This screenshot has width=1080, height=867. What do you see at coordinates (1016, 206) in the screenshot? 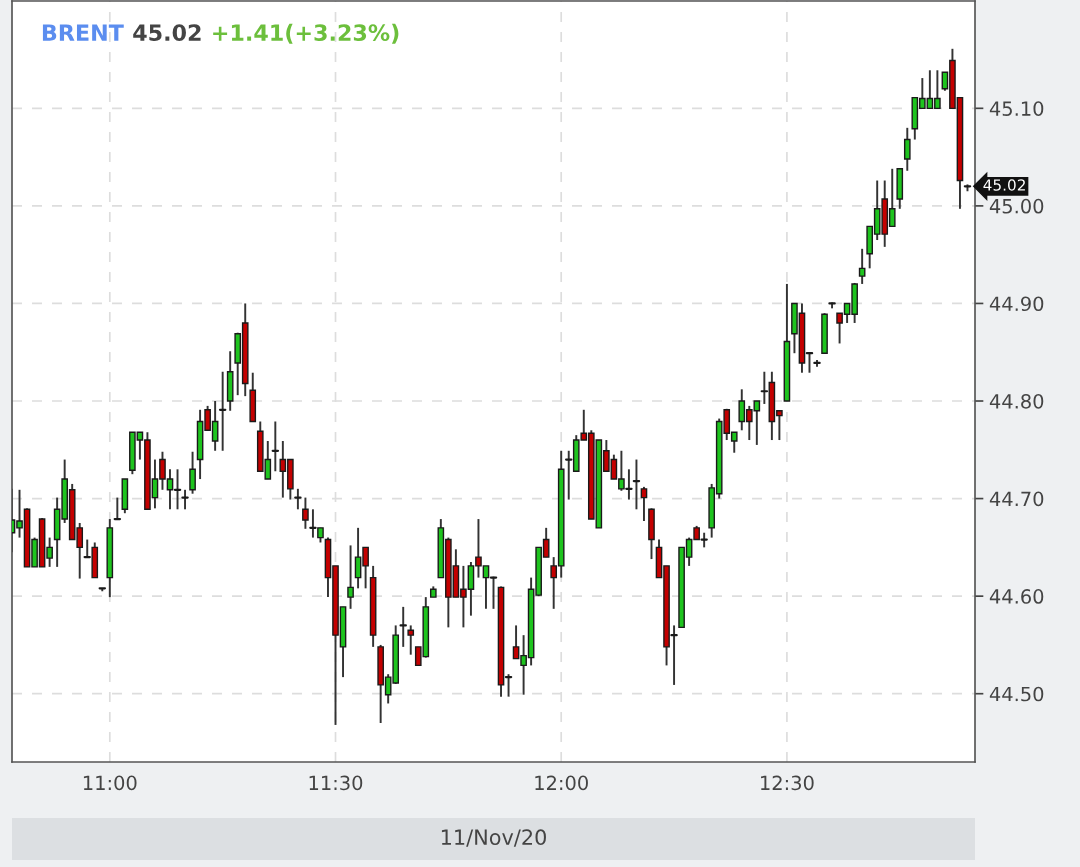
I see `y-tick-label: 45.00` at bounding box center [1016, 206].